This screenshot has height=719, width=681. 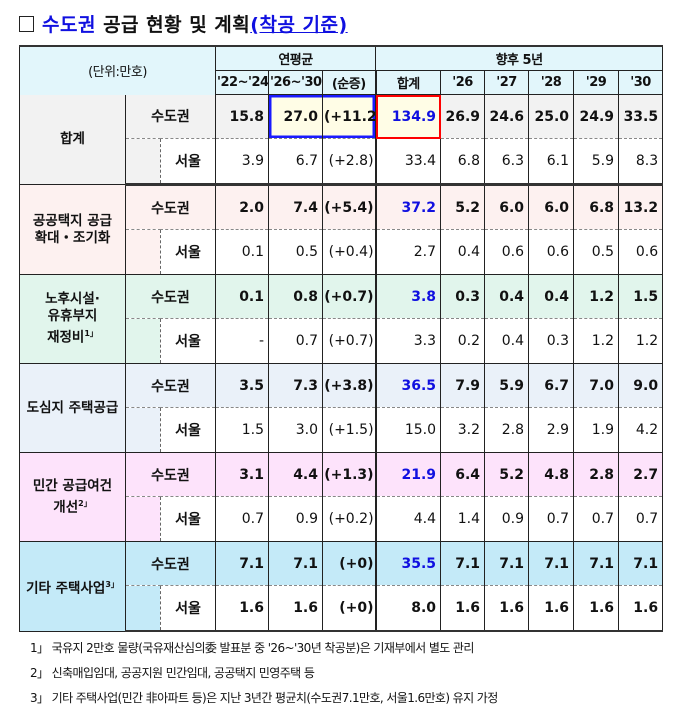 I want to click on value-cell: 6.7, so click(x=551, y=385).